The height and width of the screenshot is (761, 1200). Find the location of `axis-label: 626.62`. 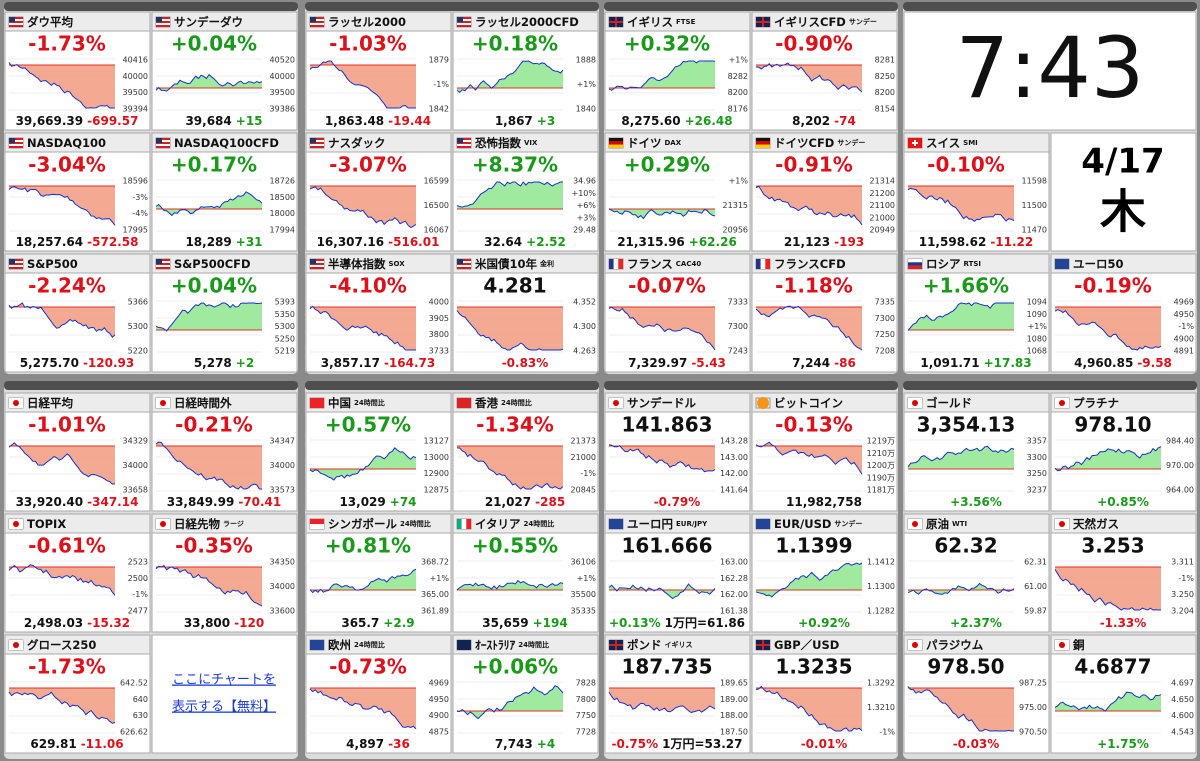

axis-label: 626.62 is located at coordinates (134, 732).